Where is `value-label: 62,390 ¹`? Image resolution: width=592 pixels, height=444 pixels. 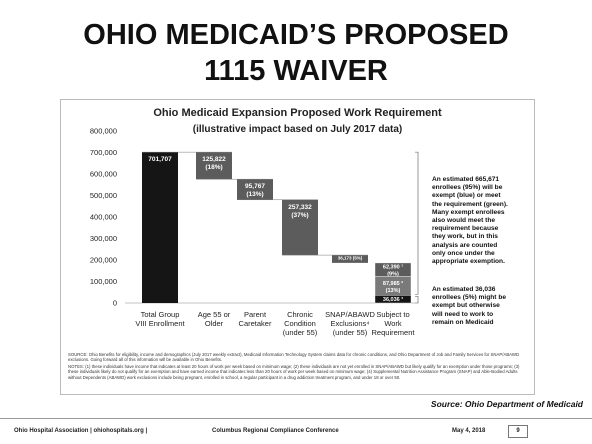
value-label: 62,390 ¹ is located at coordinates (393, 267).